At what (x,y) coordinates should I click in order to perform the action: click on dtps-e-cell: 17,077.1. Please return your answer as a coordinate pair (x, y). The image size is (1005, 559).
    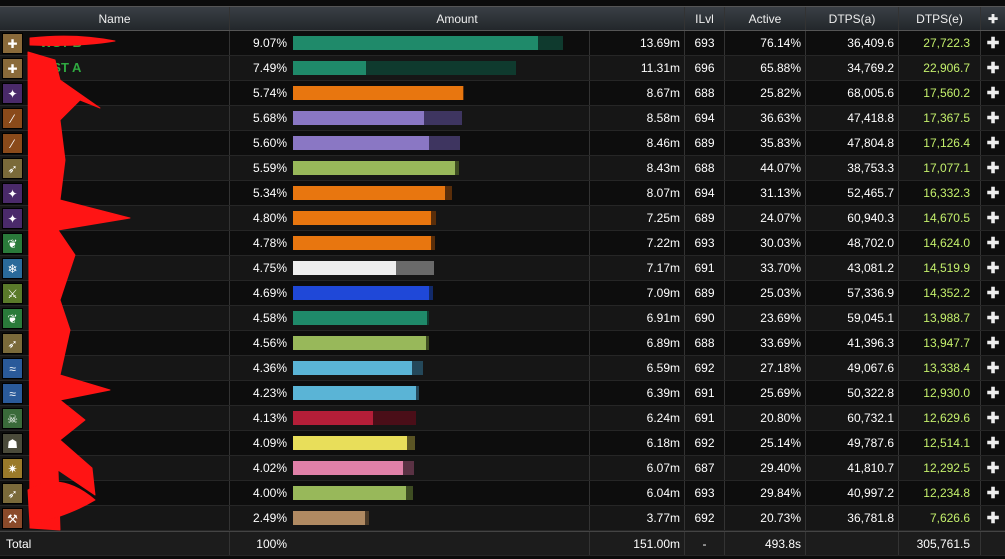
    Looking at the image, I should click on (940, 168).